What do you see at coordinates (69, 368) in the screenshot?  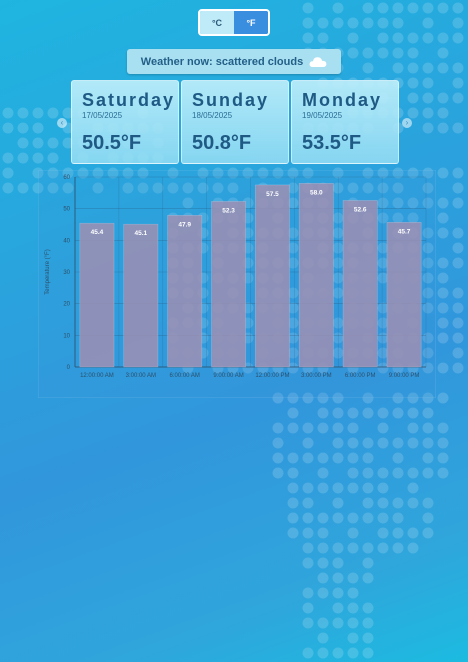 I see `y-tick-label: 0` at bounding box center [69, 368].